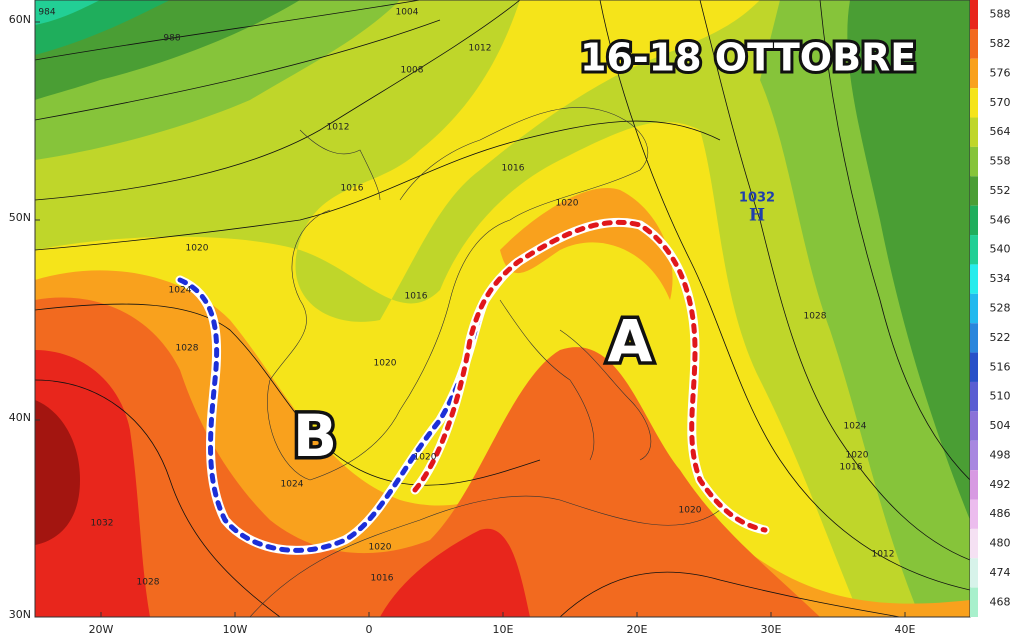 The height and width of the screenshot is (641, 1024). I want to click on colorbar-label: 552, so click(1000, 190).